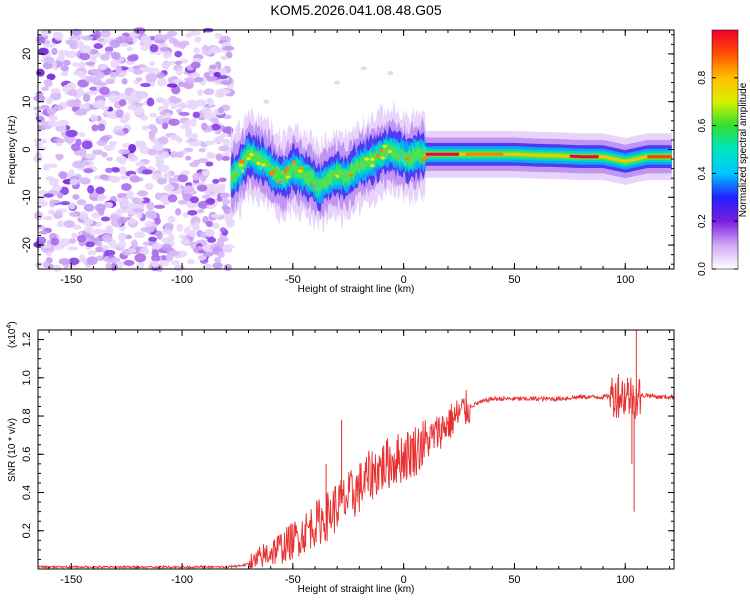 This screenshot has width=750, height=600. What do you see at coordinates (546, 157) in the screenshot?
I see `signal-core` at bounding box center [546, 157].